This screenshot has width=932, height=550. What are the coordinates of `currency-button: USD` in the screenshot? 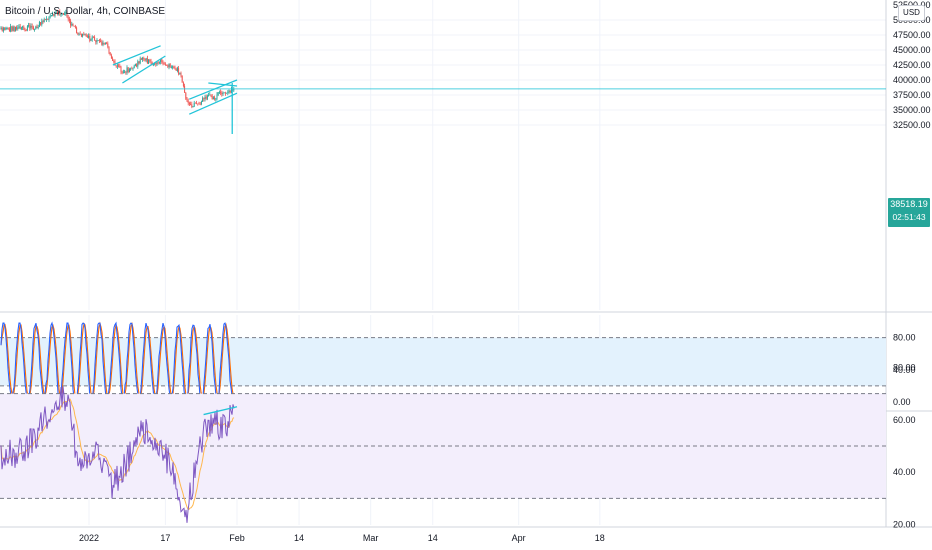 It's located at (911, 13).